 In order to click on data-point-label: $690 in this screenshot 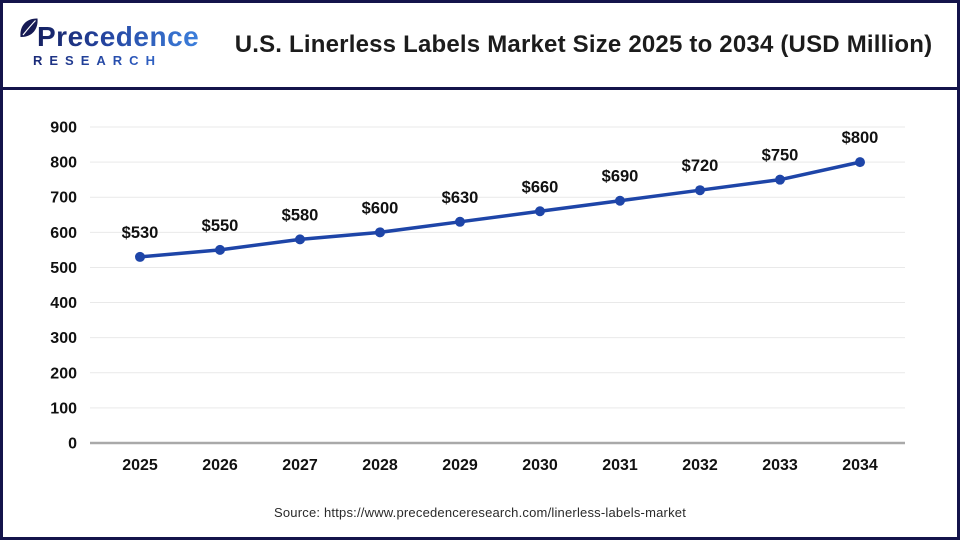, I will do `click(620, 177)`.